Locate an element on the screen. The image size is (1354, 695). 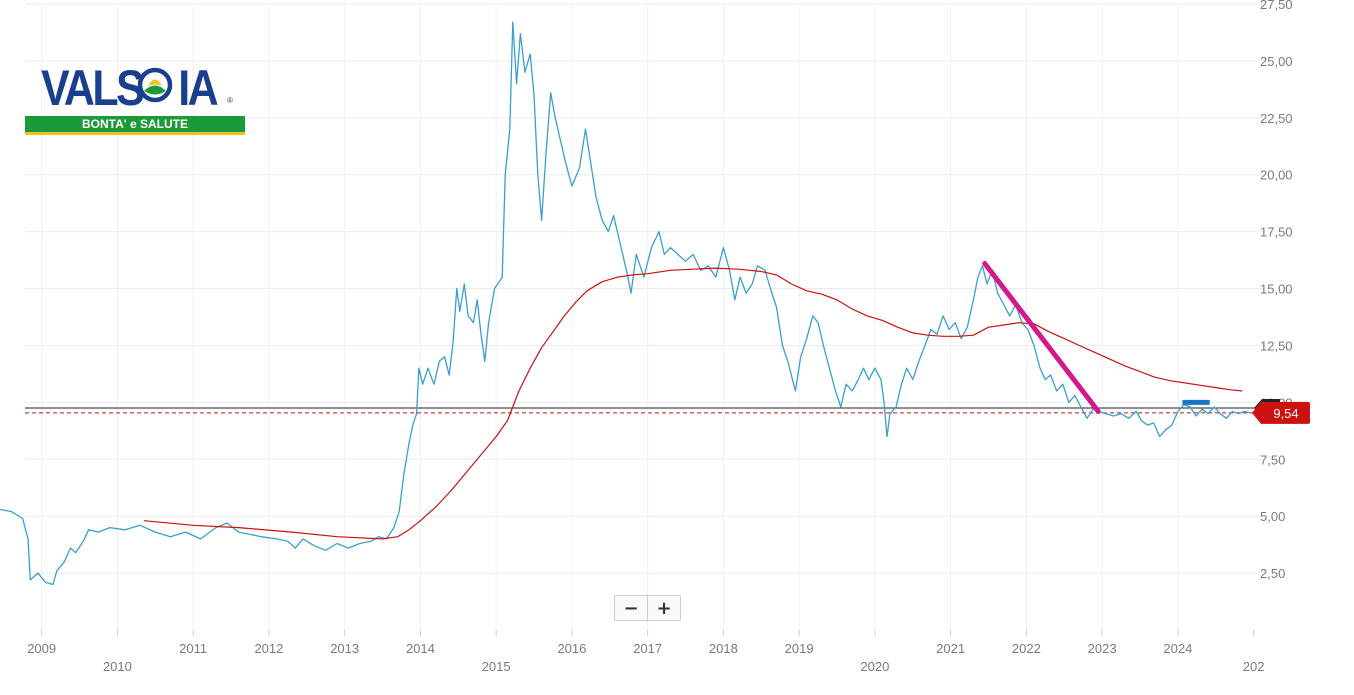
x-tick-upper-label-0: 2009 is located at coordinates (41, 648).